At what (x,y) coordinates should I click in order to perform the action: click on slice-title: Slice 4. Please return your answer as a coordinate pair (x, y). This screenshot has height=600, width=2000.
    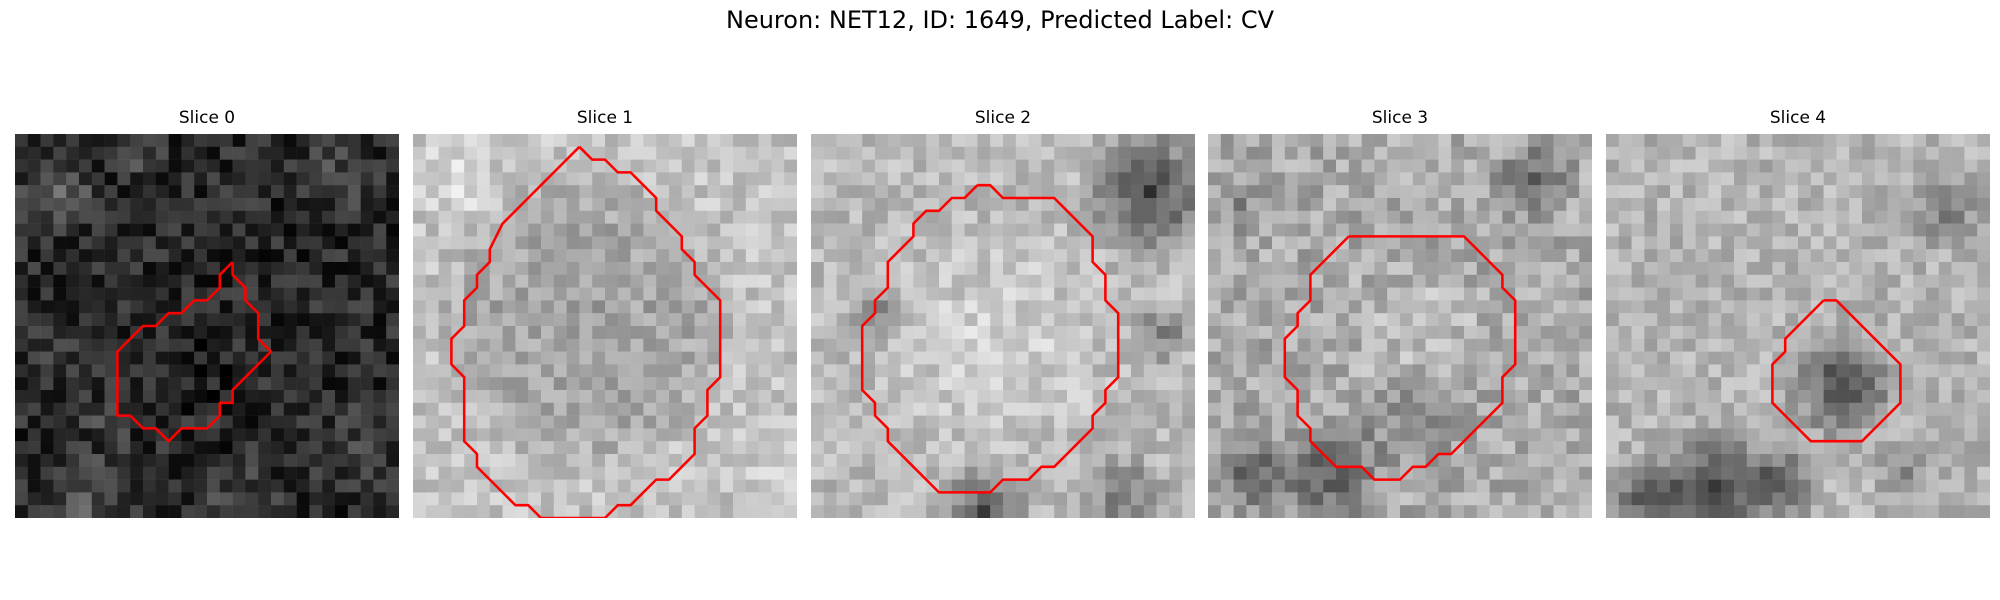
    Looking at the image, I should click on (1798, 118).